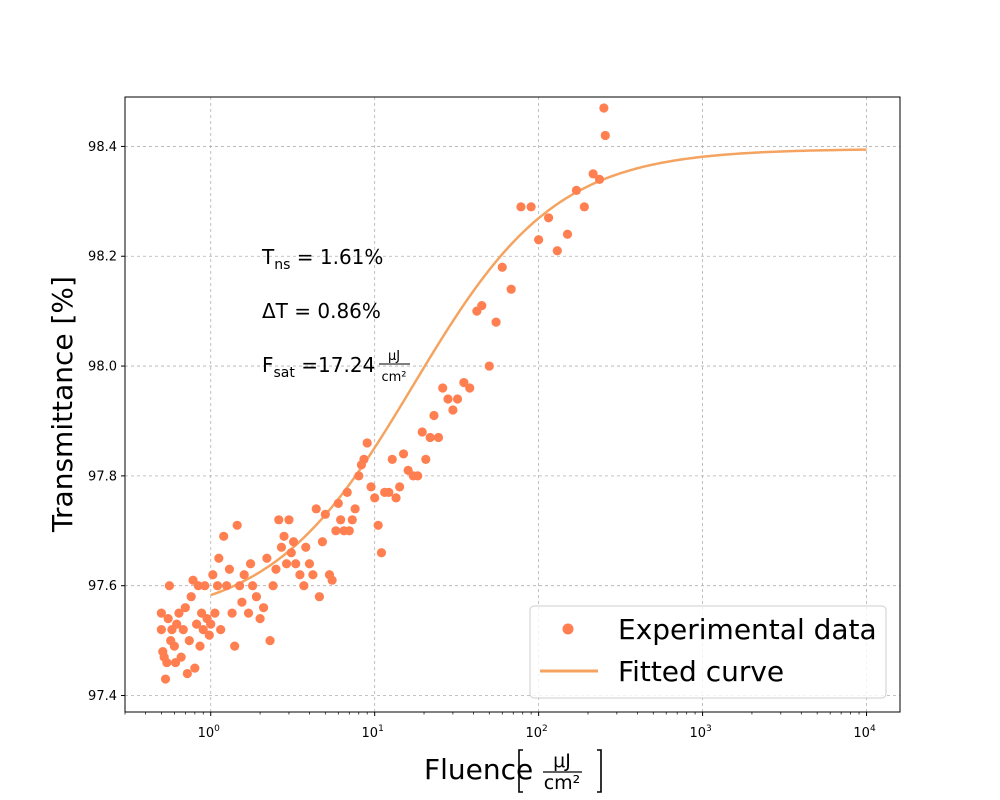 This screenshot has height=800, width=1000. What do you see at coordinates (701, 671) in the screenshot?
I see `legend-label-fitted: Fitted curve` at bounding box center [701, 671].